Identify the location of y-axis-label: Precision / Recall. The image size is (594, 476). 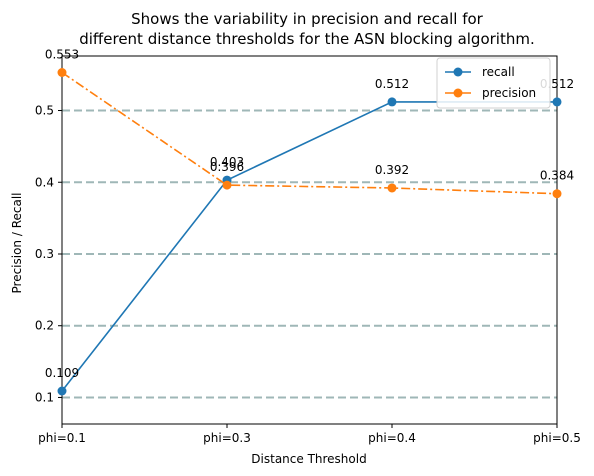
(17, 242).